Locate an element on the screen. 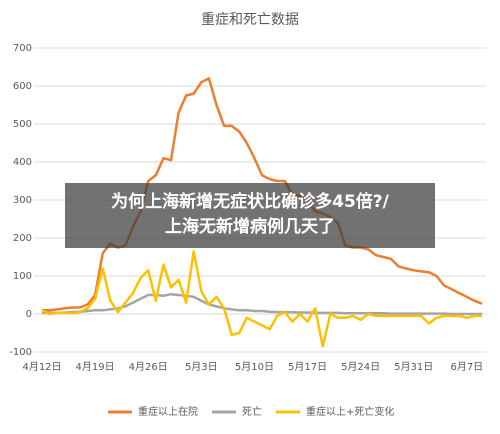  legend-label: 重症以上+死亡变化 is located at coordinates (350, 411).